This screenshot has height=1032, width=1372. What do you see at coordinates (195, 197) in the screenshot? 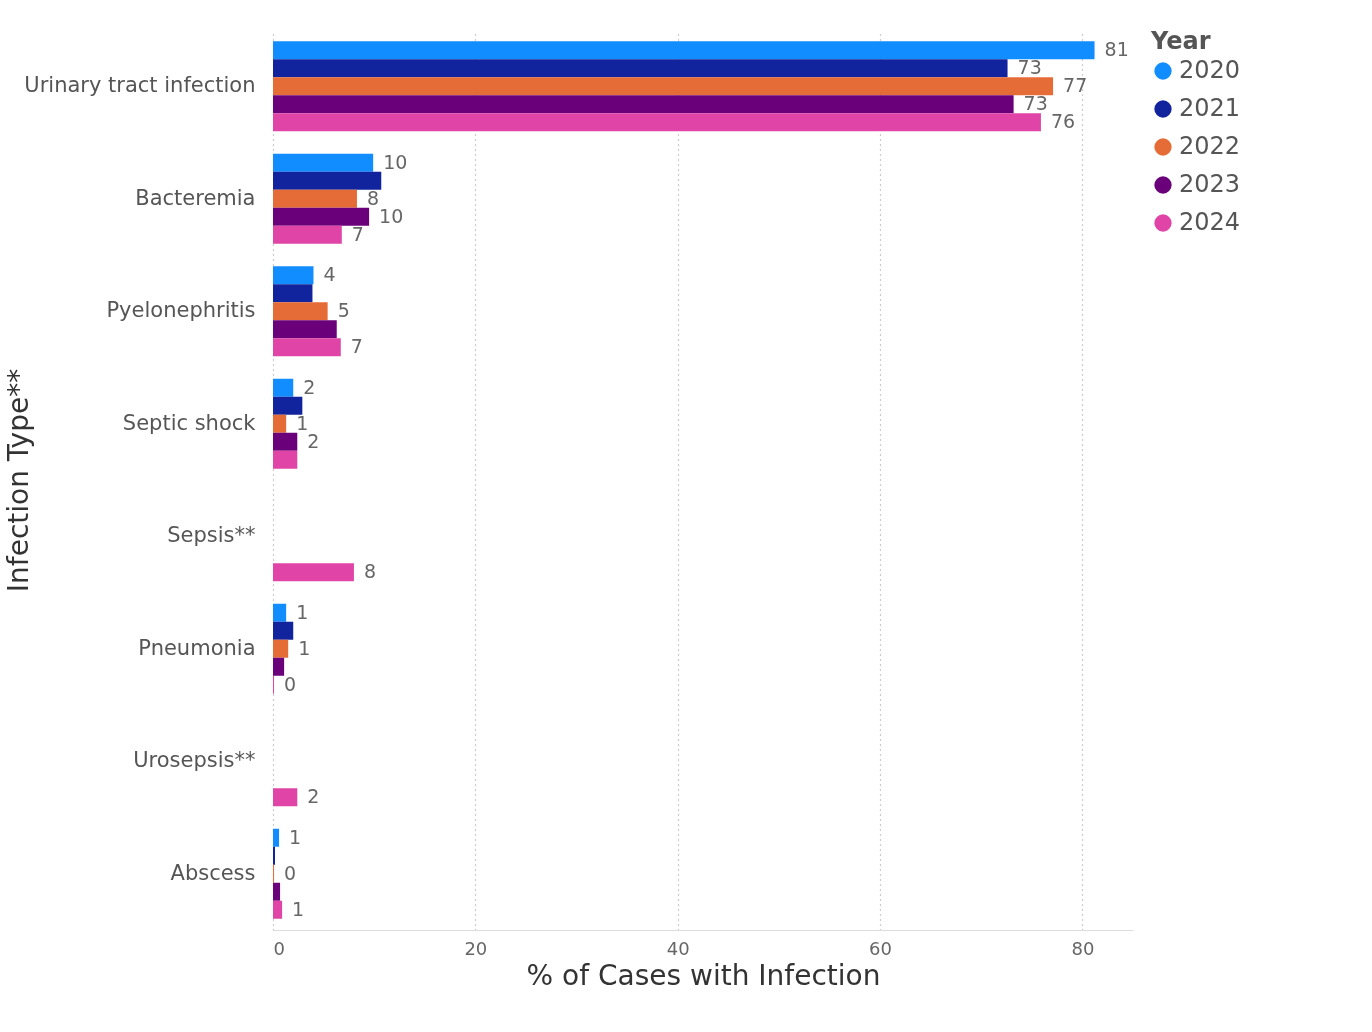
I see `y-tick-label: Bacteremia` at bounding box center [195, 197].